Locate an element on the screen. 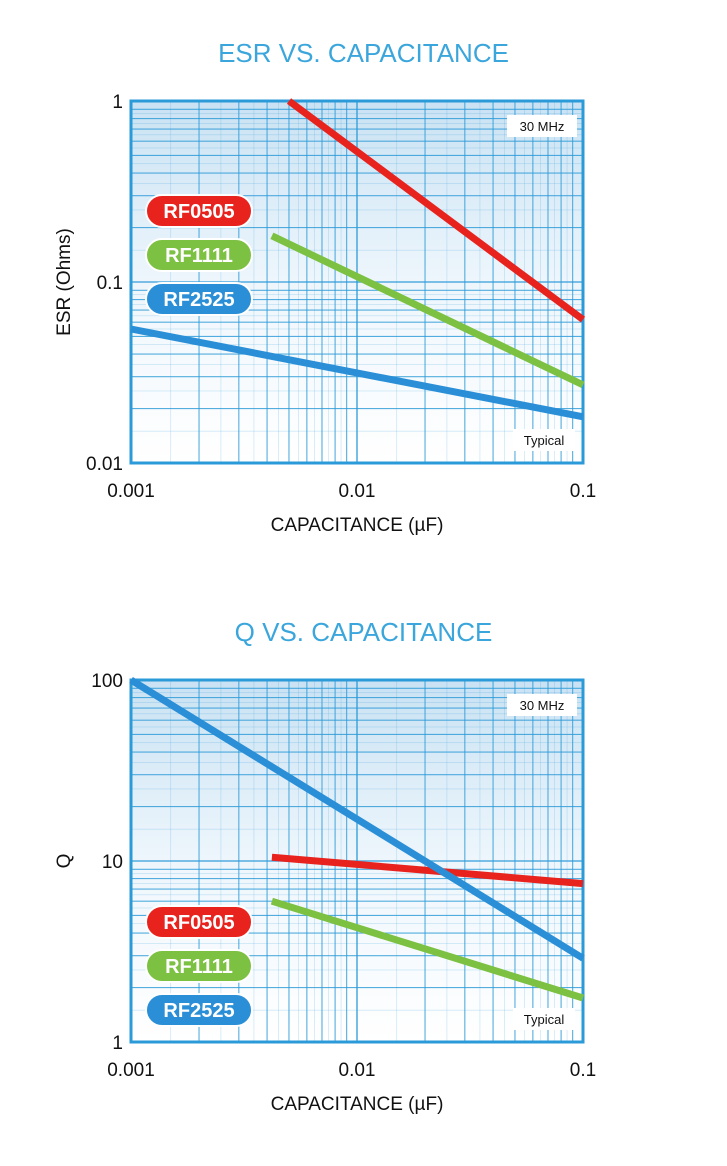  y-tick-label: 10 is located at coordinates (112, 862).